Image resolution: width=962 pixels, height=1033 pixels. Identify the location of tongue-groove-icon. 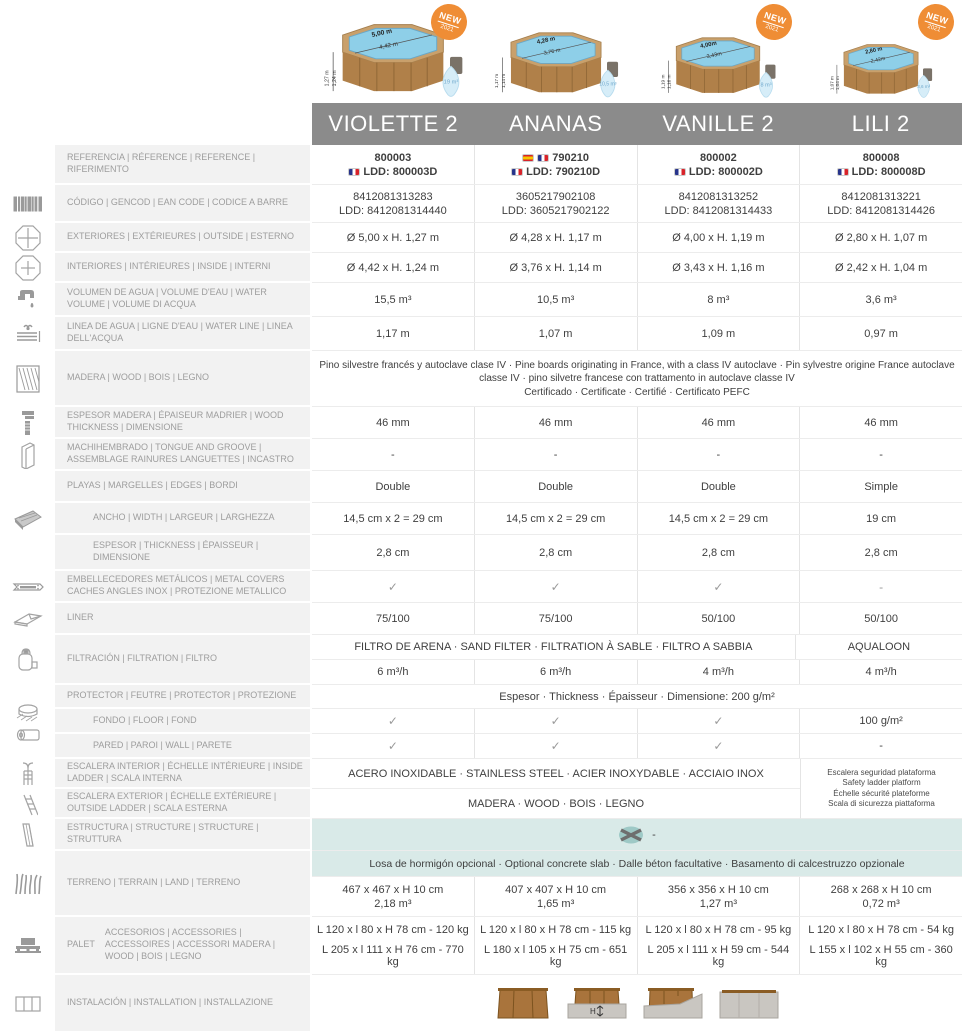
(27, 455).